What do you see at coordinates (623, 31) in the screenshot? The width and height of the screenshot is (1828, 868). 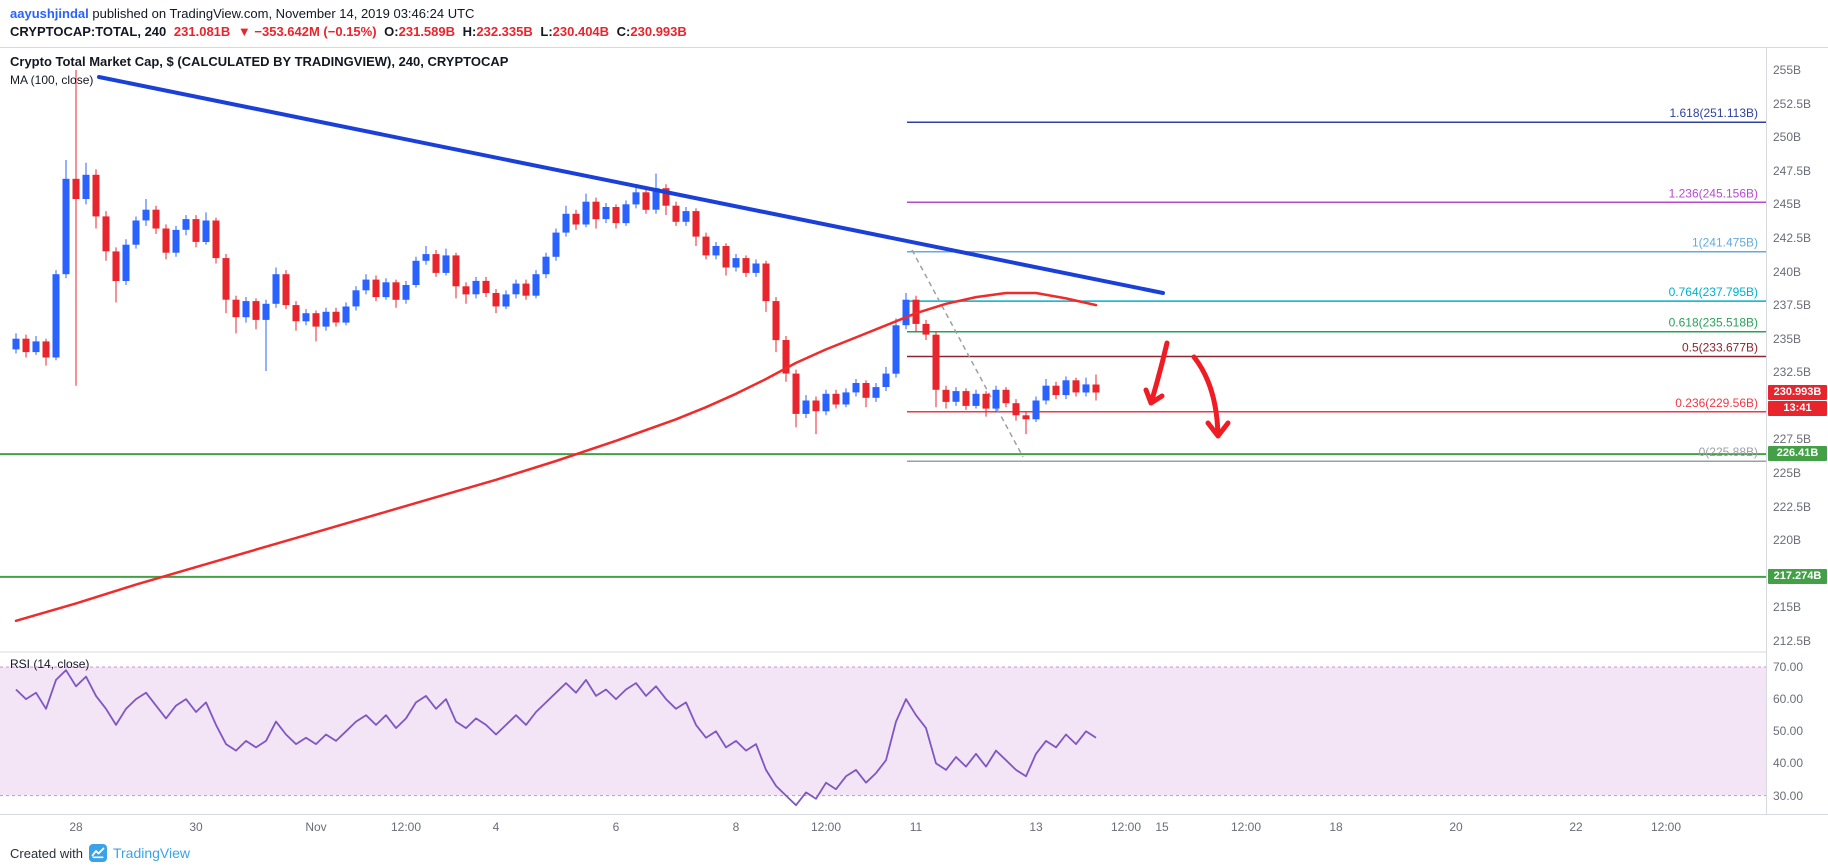 I see `close-label: C:` at bounding box center [623, 31].